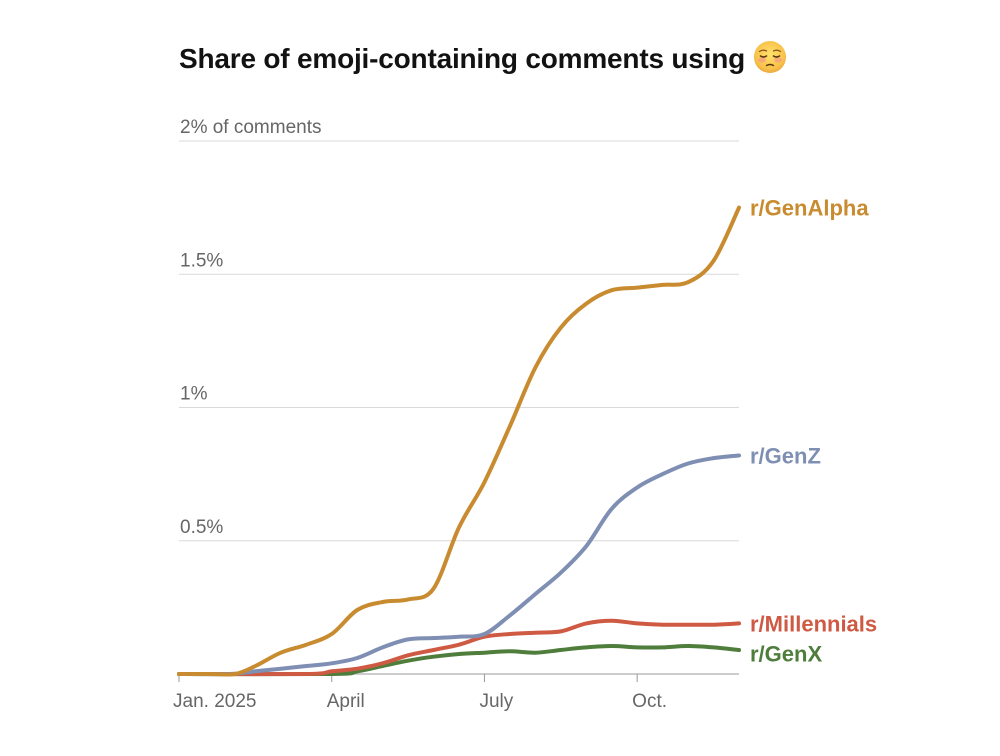  I want to click on series-line-r-millennials, so click(459, 647).